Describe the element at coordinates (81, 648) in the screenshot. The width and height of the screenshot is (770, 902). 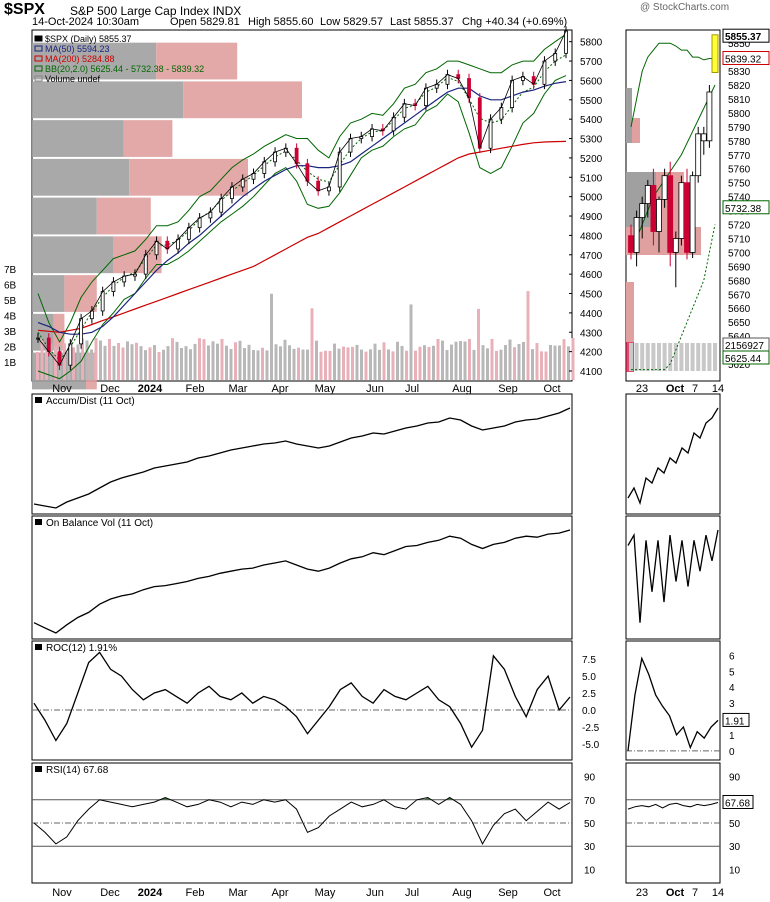
I see `roc-title: ROC(12) 1.91%` at that location.